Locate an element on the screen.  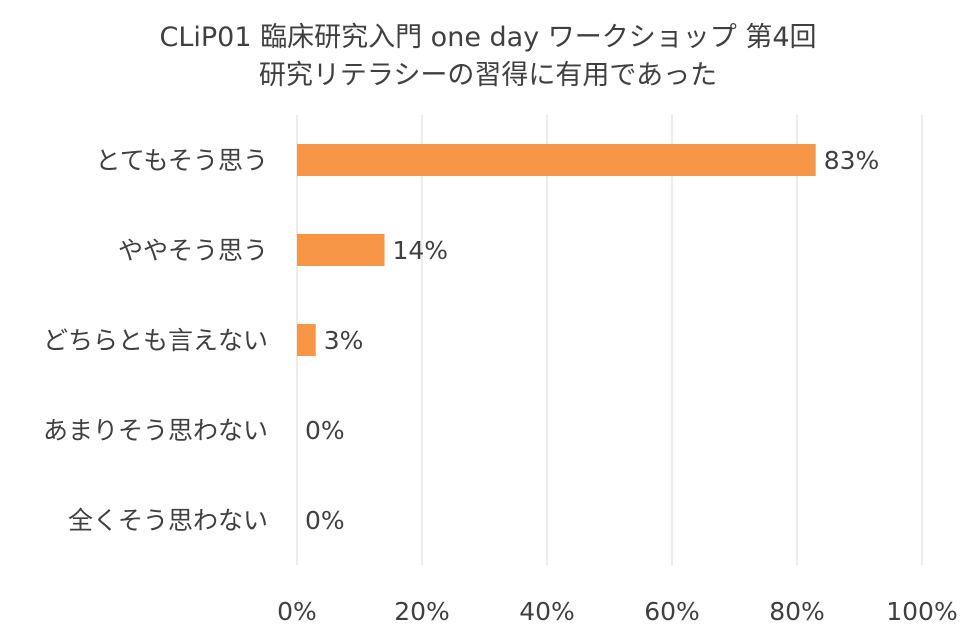
x-tick-label: 20% is located at coordinates (422, 611).